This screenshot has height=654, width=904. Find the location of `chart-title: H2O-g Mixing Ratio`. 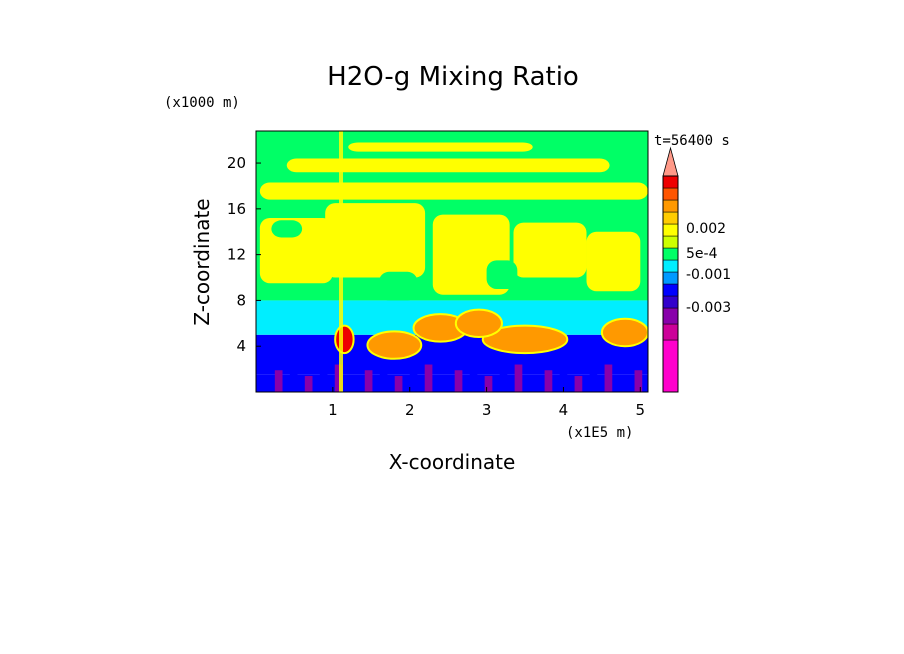

chart-title: H2O-g Mixing Ratio is located at coordinates (453, 77).